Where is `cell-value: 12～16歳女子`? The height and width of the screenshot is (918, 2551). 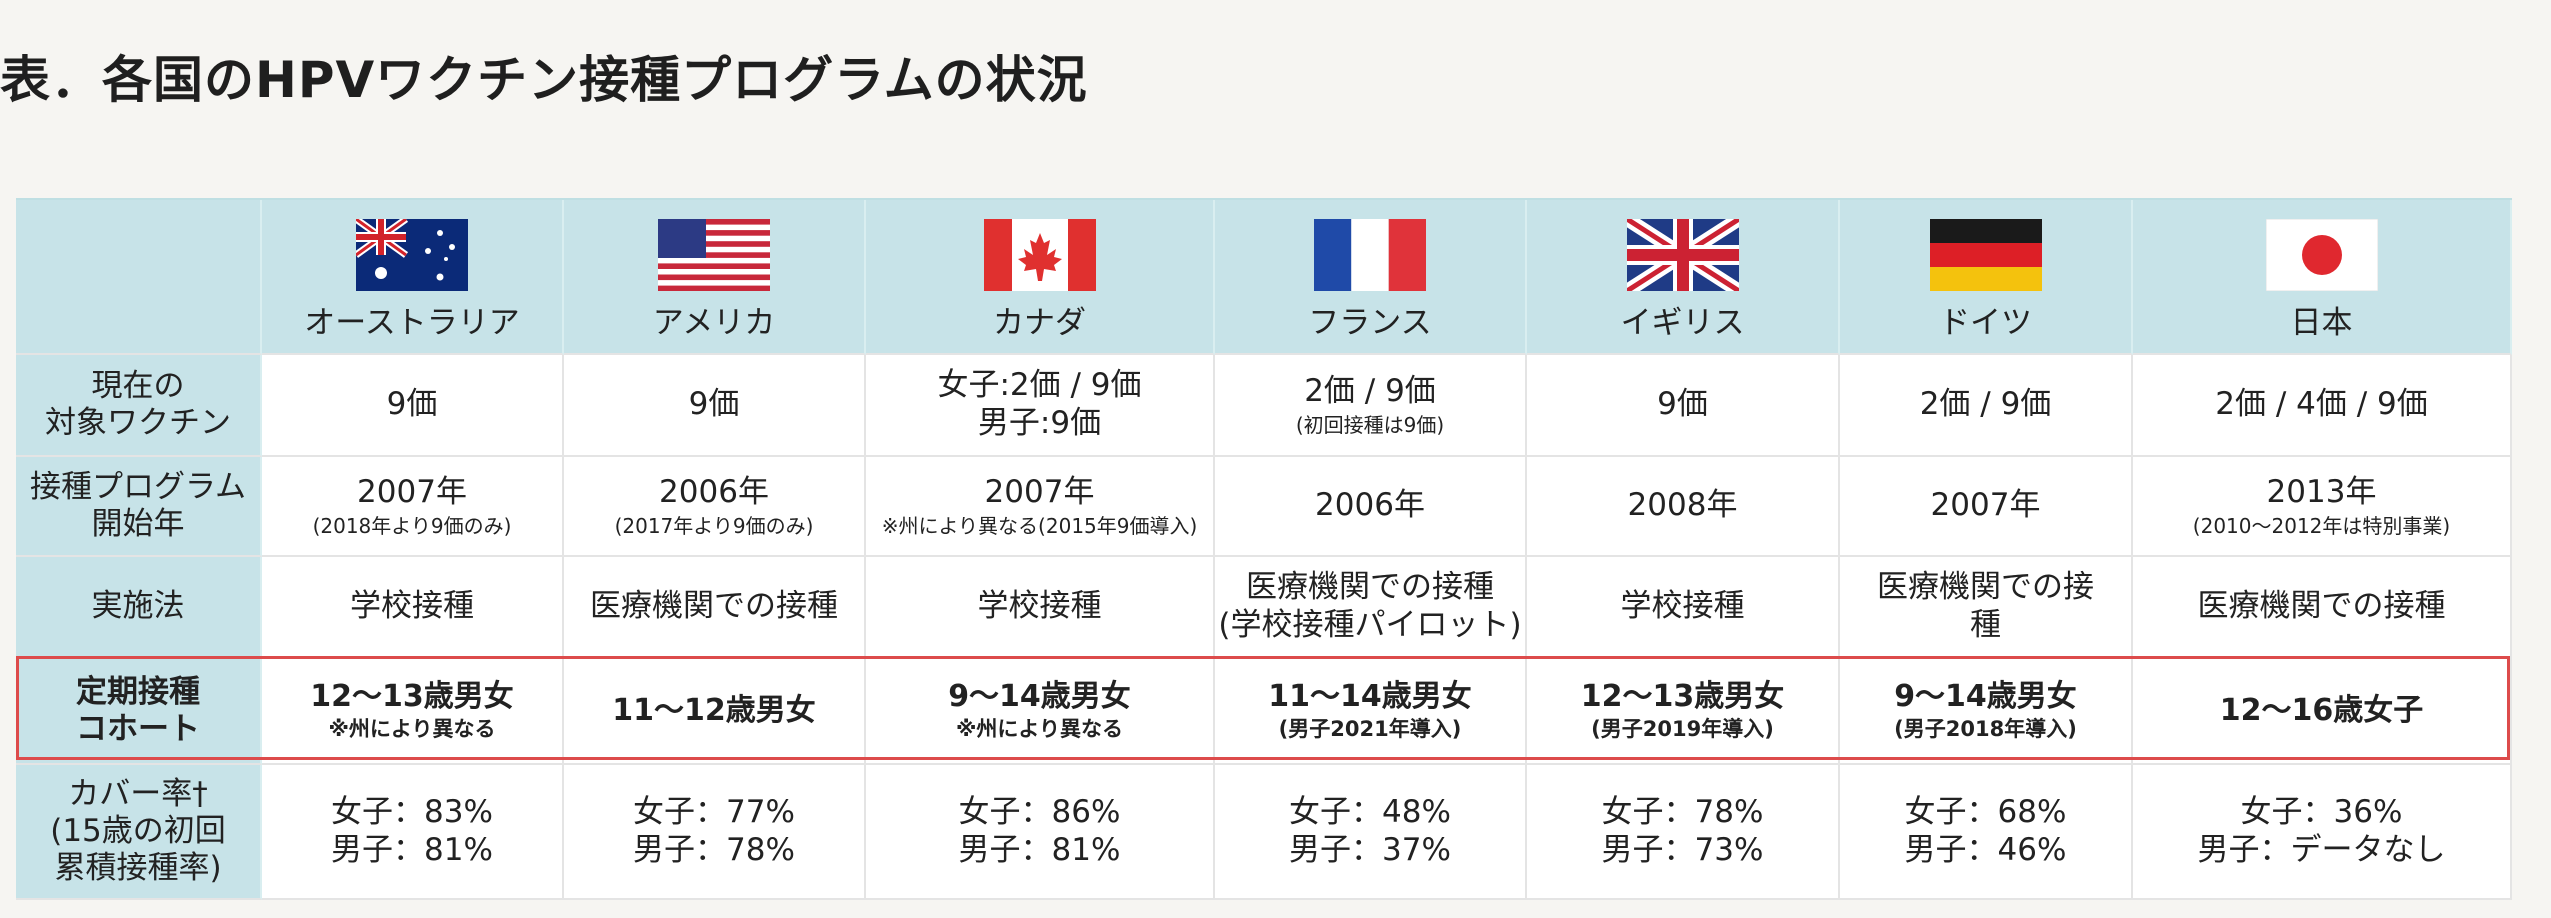
cell-value: 12～16歳女子 is located at coordinates (2321, 710).